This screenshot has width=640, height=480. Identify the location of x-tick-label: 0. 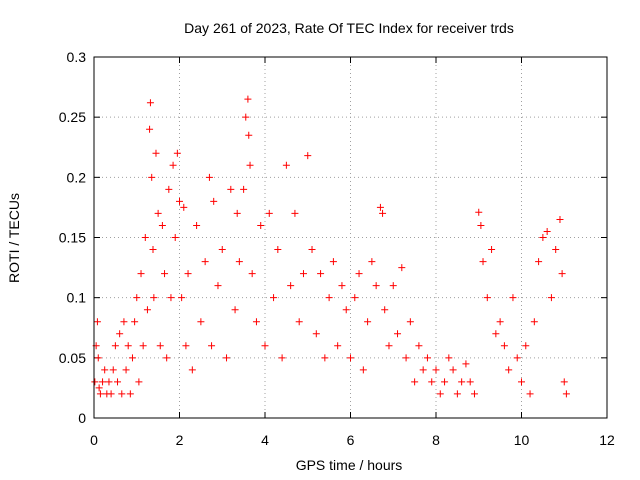
(94, 440).